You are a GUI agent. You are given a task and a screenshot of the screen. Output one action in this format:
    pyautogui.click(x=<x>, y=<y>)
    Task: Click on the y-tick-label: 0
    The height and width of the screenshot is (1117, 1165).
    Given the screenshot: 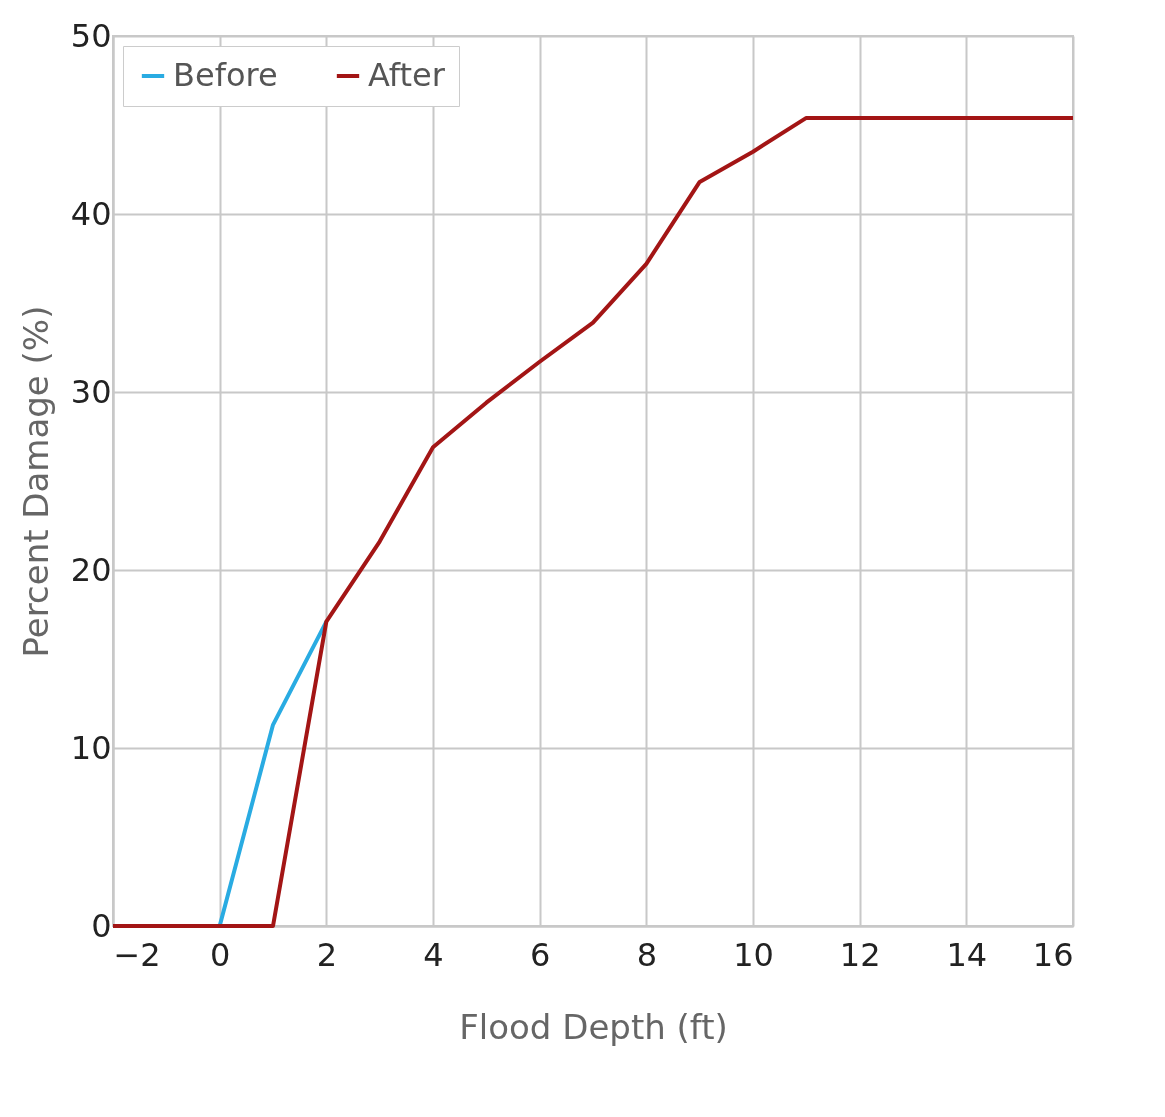 What is the action you would take?
    pyautogui.click(x=101, y=925)
    